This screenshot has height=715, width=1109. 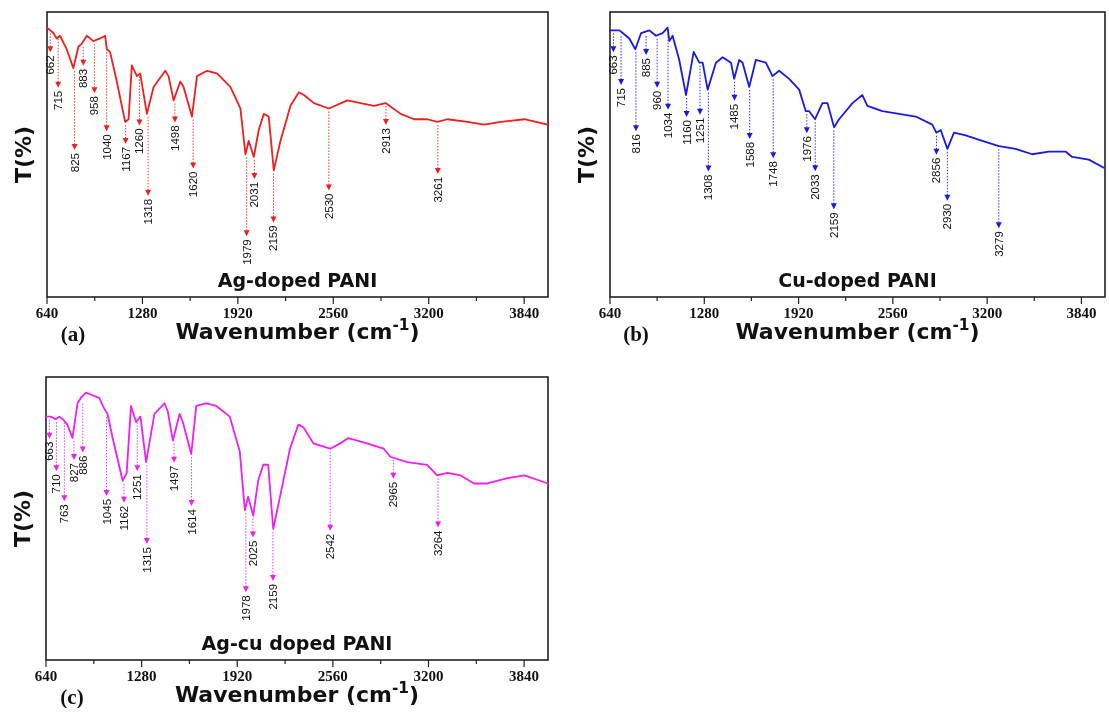 What do you see at coordinates (635, 144) in the screenshot?
I see `annotation: 816` at bounding box center [635, 144].